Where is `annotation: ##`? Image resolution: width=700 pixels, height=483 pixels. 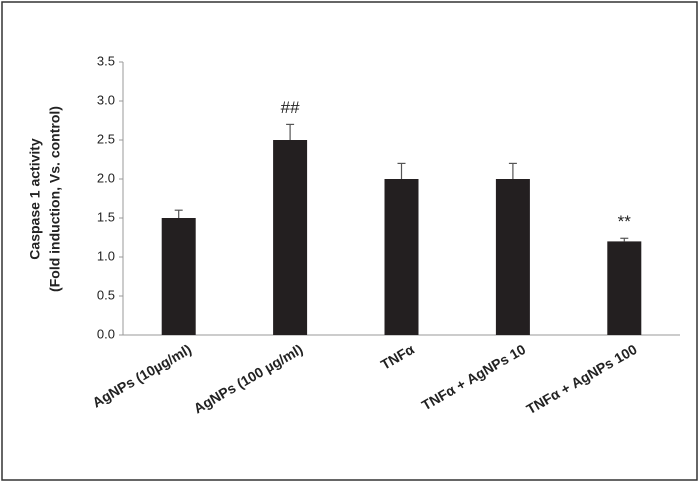
annotation: ## is located at coordinates (290, 107).